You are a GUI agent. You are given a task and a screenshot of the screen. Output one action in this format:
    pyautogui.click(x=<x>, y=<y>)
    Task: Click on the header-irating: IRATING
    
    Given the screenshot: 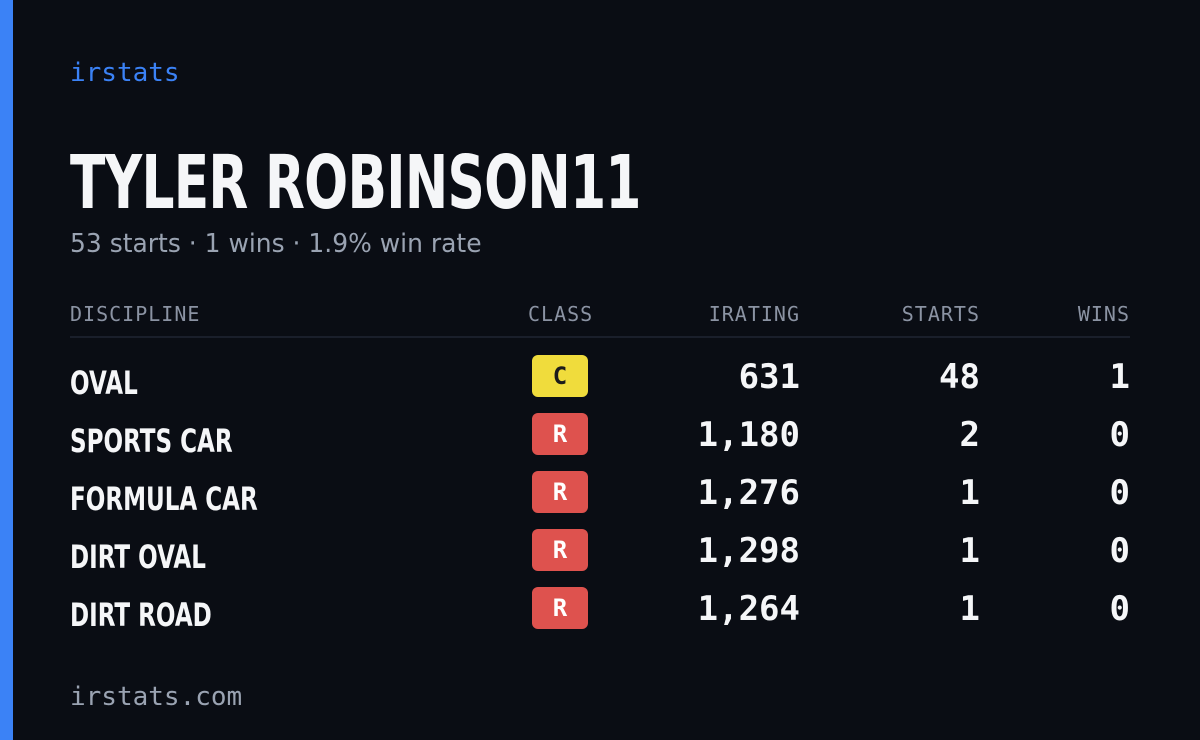 What is the action you would take?
    pyautogui.click(x=754, y=314)
    